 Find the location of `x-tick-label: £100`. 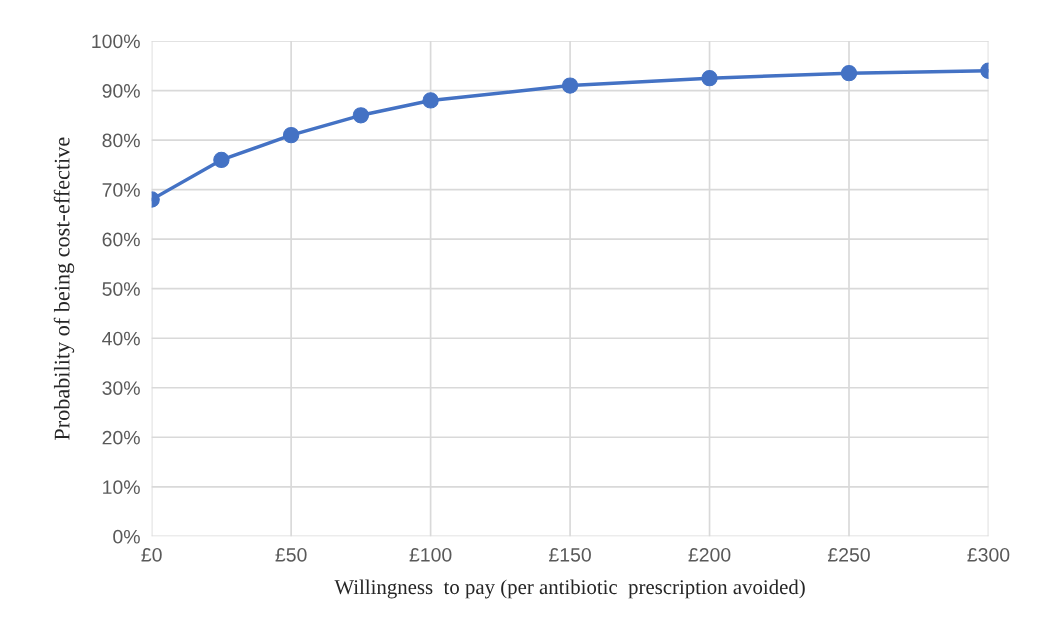

x-tick-label: £100 is located at coordinates (430, 554).